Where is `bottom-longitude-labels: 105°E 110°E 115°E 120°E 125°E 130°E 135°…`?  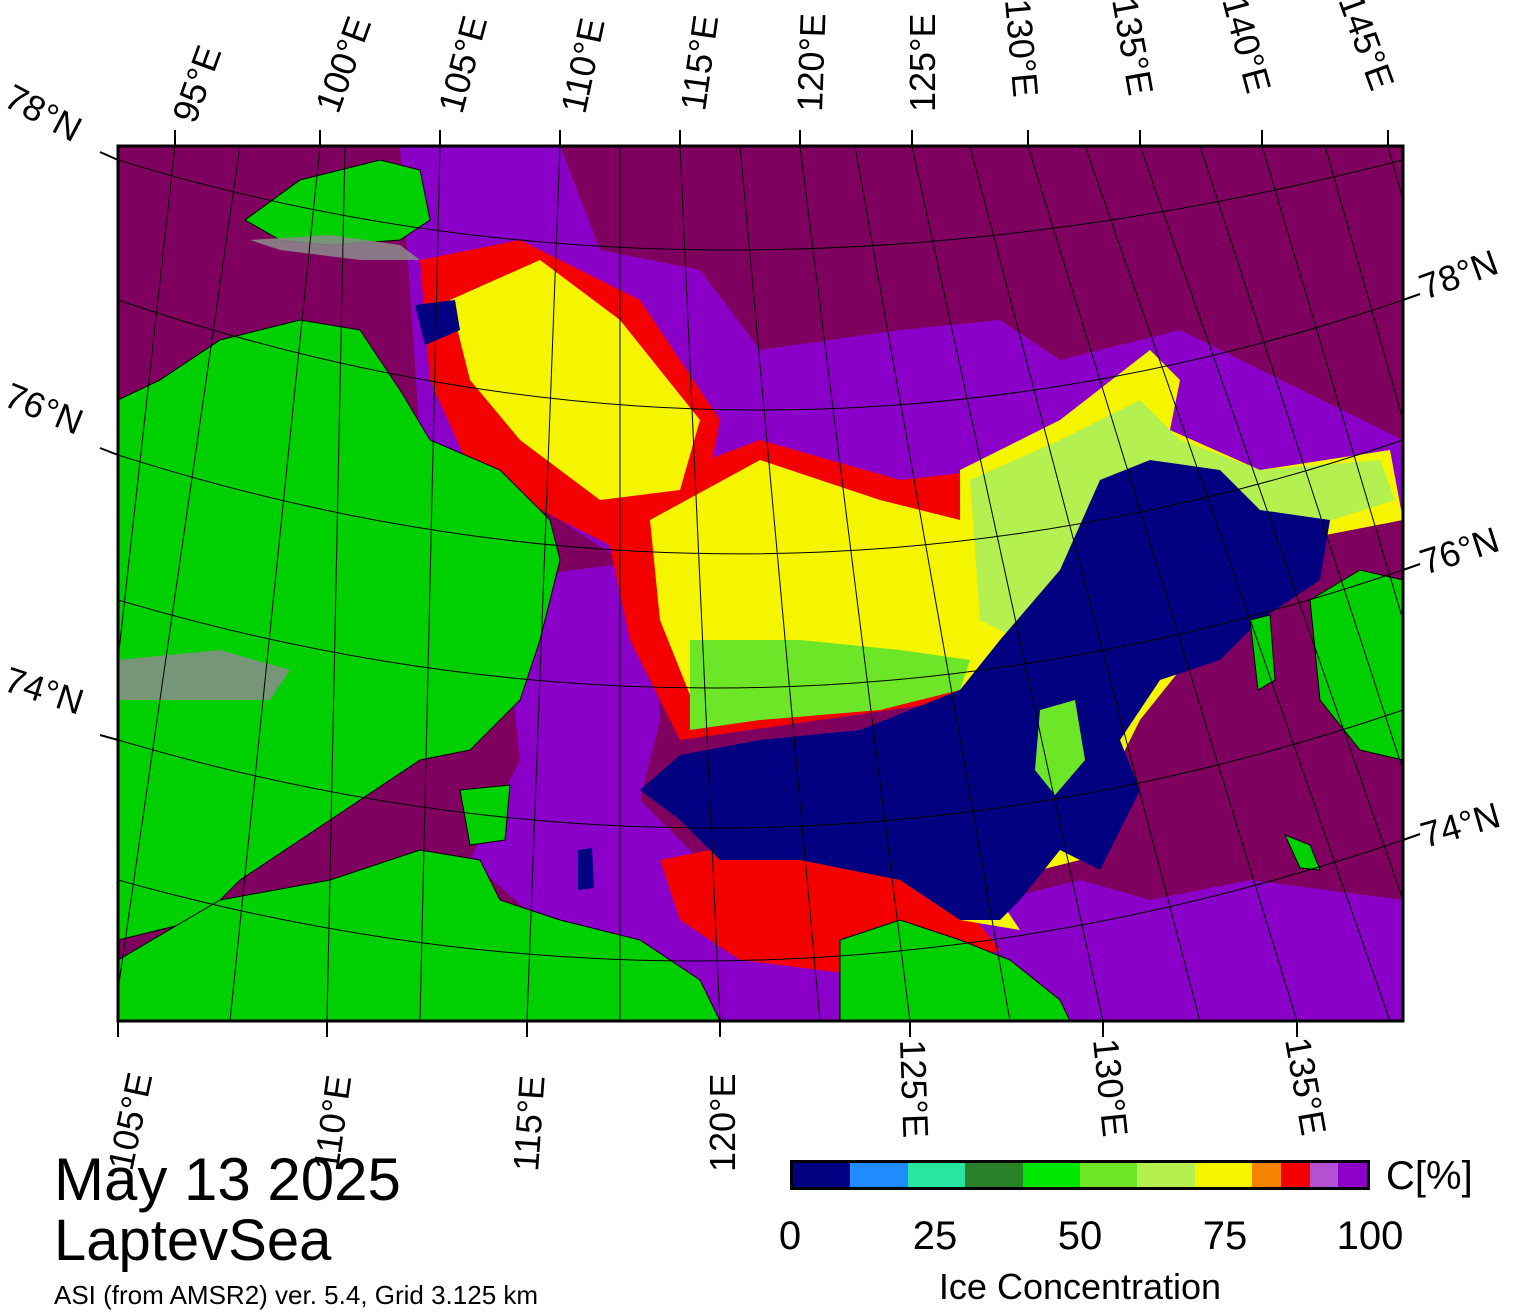 bottom-longitude-labels: 105°E 110°E 115°E 120°E 125°E 130°E 135°… is located at coordinates (717, 1103).